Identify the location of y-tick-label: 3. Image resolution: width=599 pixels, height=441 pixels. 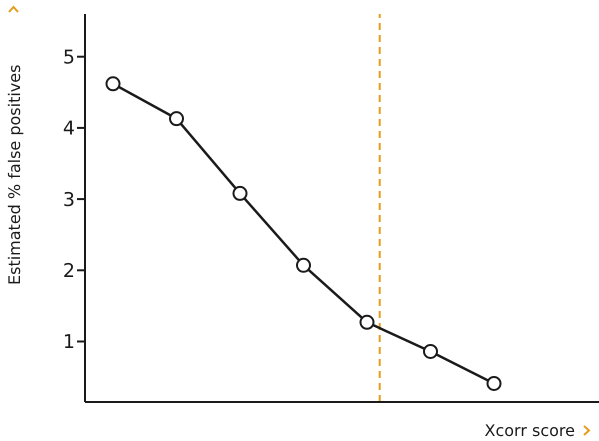
(68, 199).